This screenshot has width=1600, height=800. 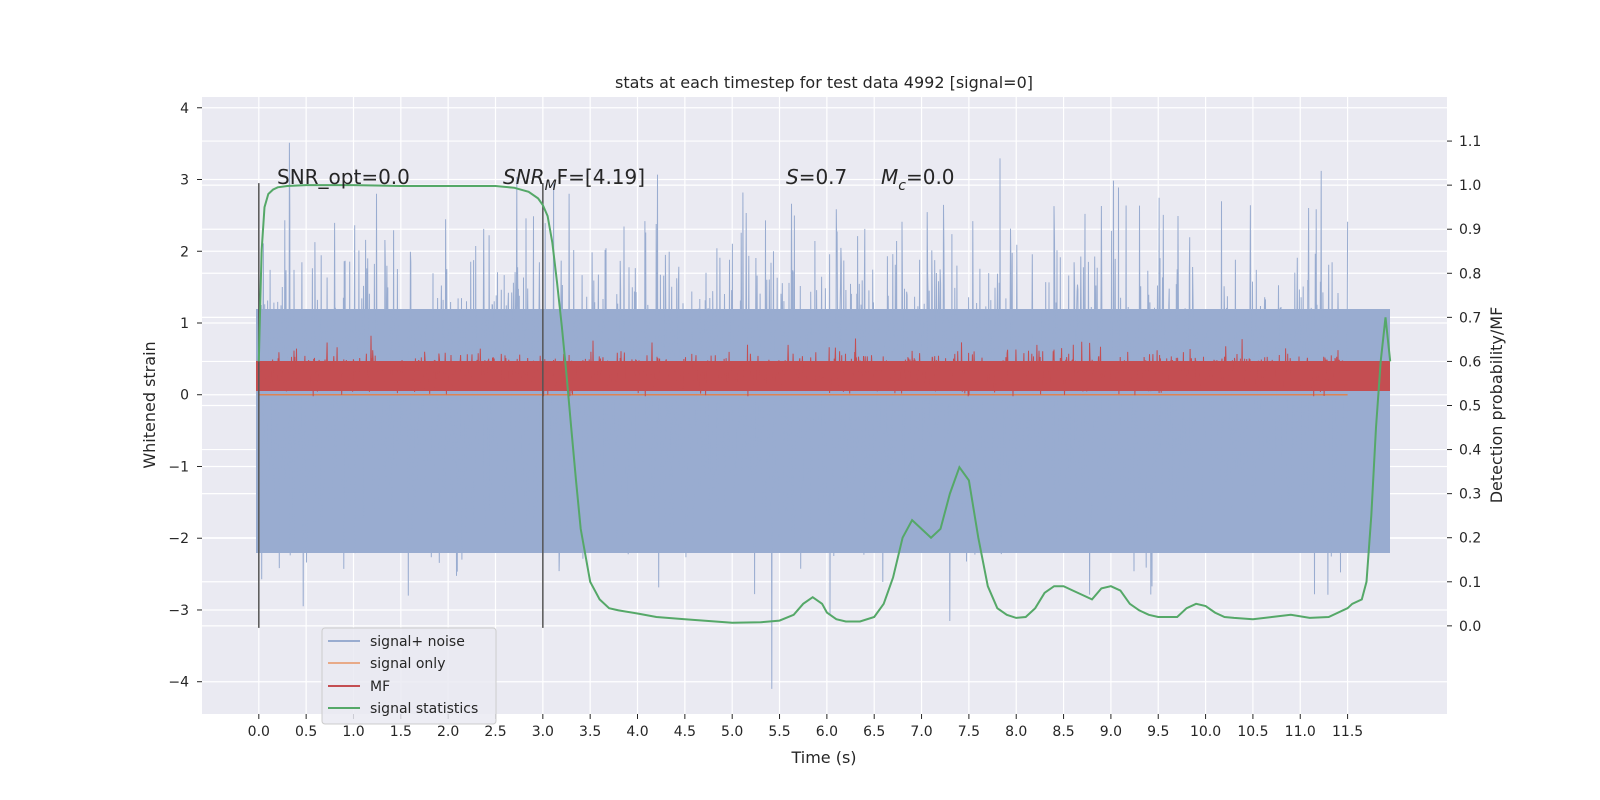 I want to click on y-right-tick-label: 0.8, so click(x=1470, y=274).